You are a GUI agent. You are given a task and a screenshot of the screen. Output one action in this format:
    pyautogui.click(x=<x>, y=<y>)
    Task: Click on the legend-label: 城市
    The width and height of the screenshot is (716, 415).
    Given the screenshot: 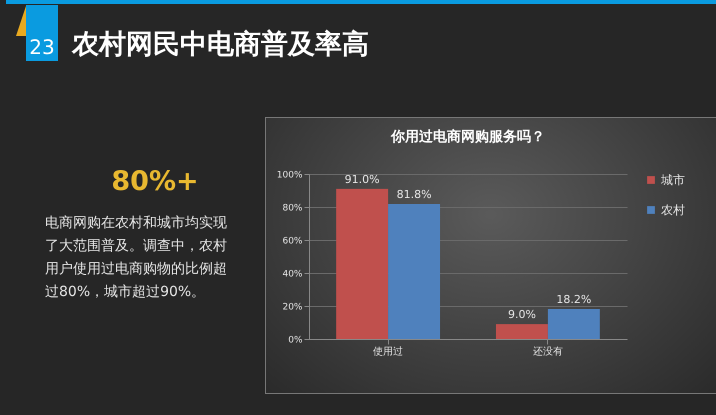 What is the action you would take?
    pyautogui.click(x=672, y=180)
    